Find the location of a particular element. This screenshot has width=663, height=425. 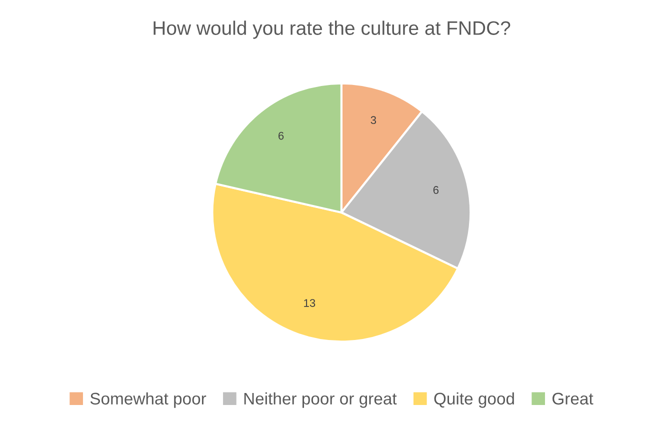

data-label: 3 is located at coordinates (373, 120).